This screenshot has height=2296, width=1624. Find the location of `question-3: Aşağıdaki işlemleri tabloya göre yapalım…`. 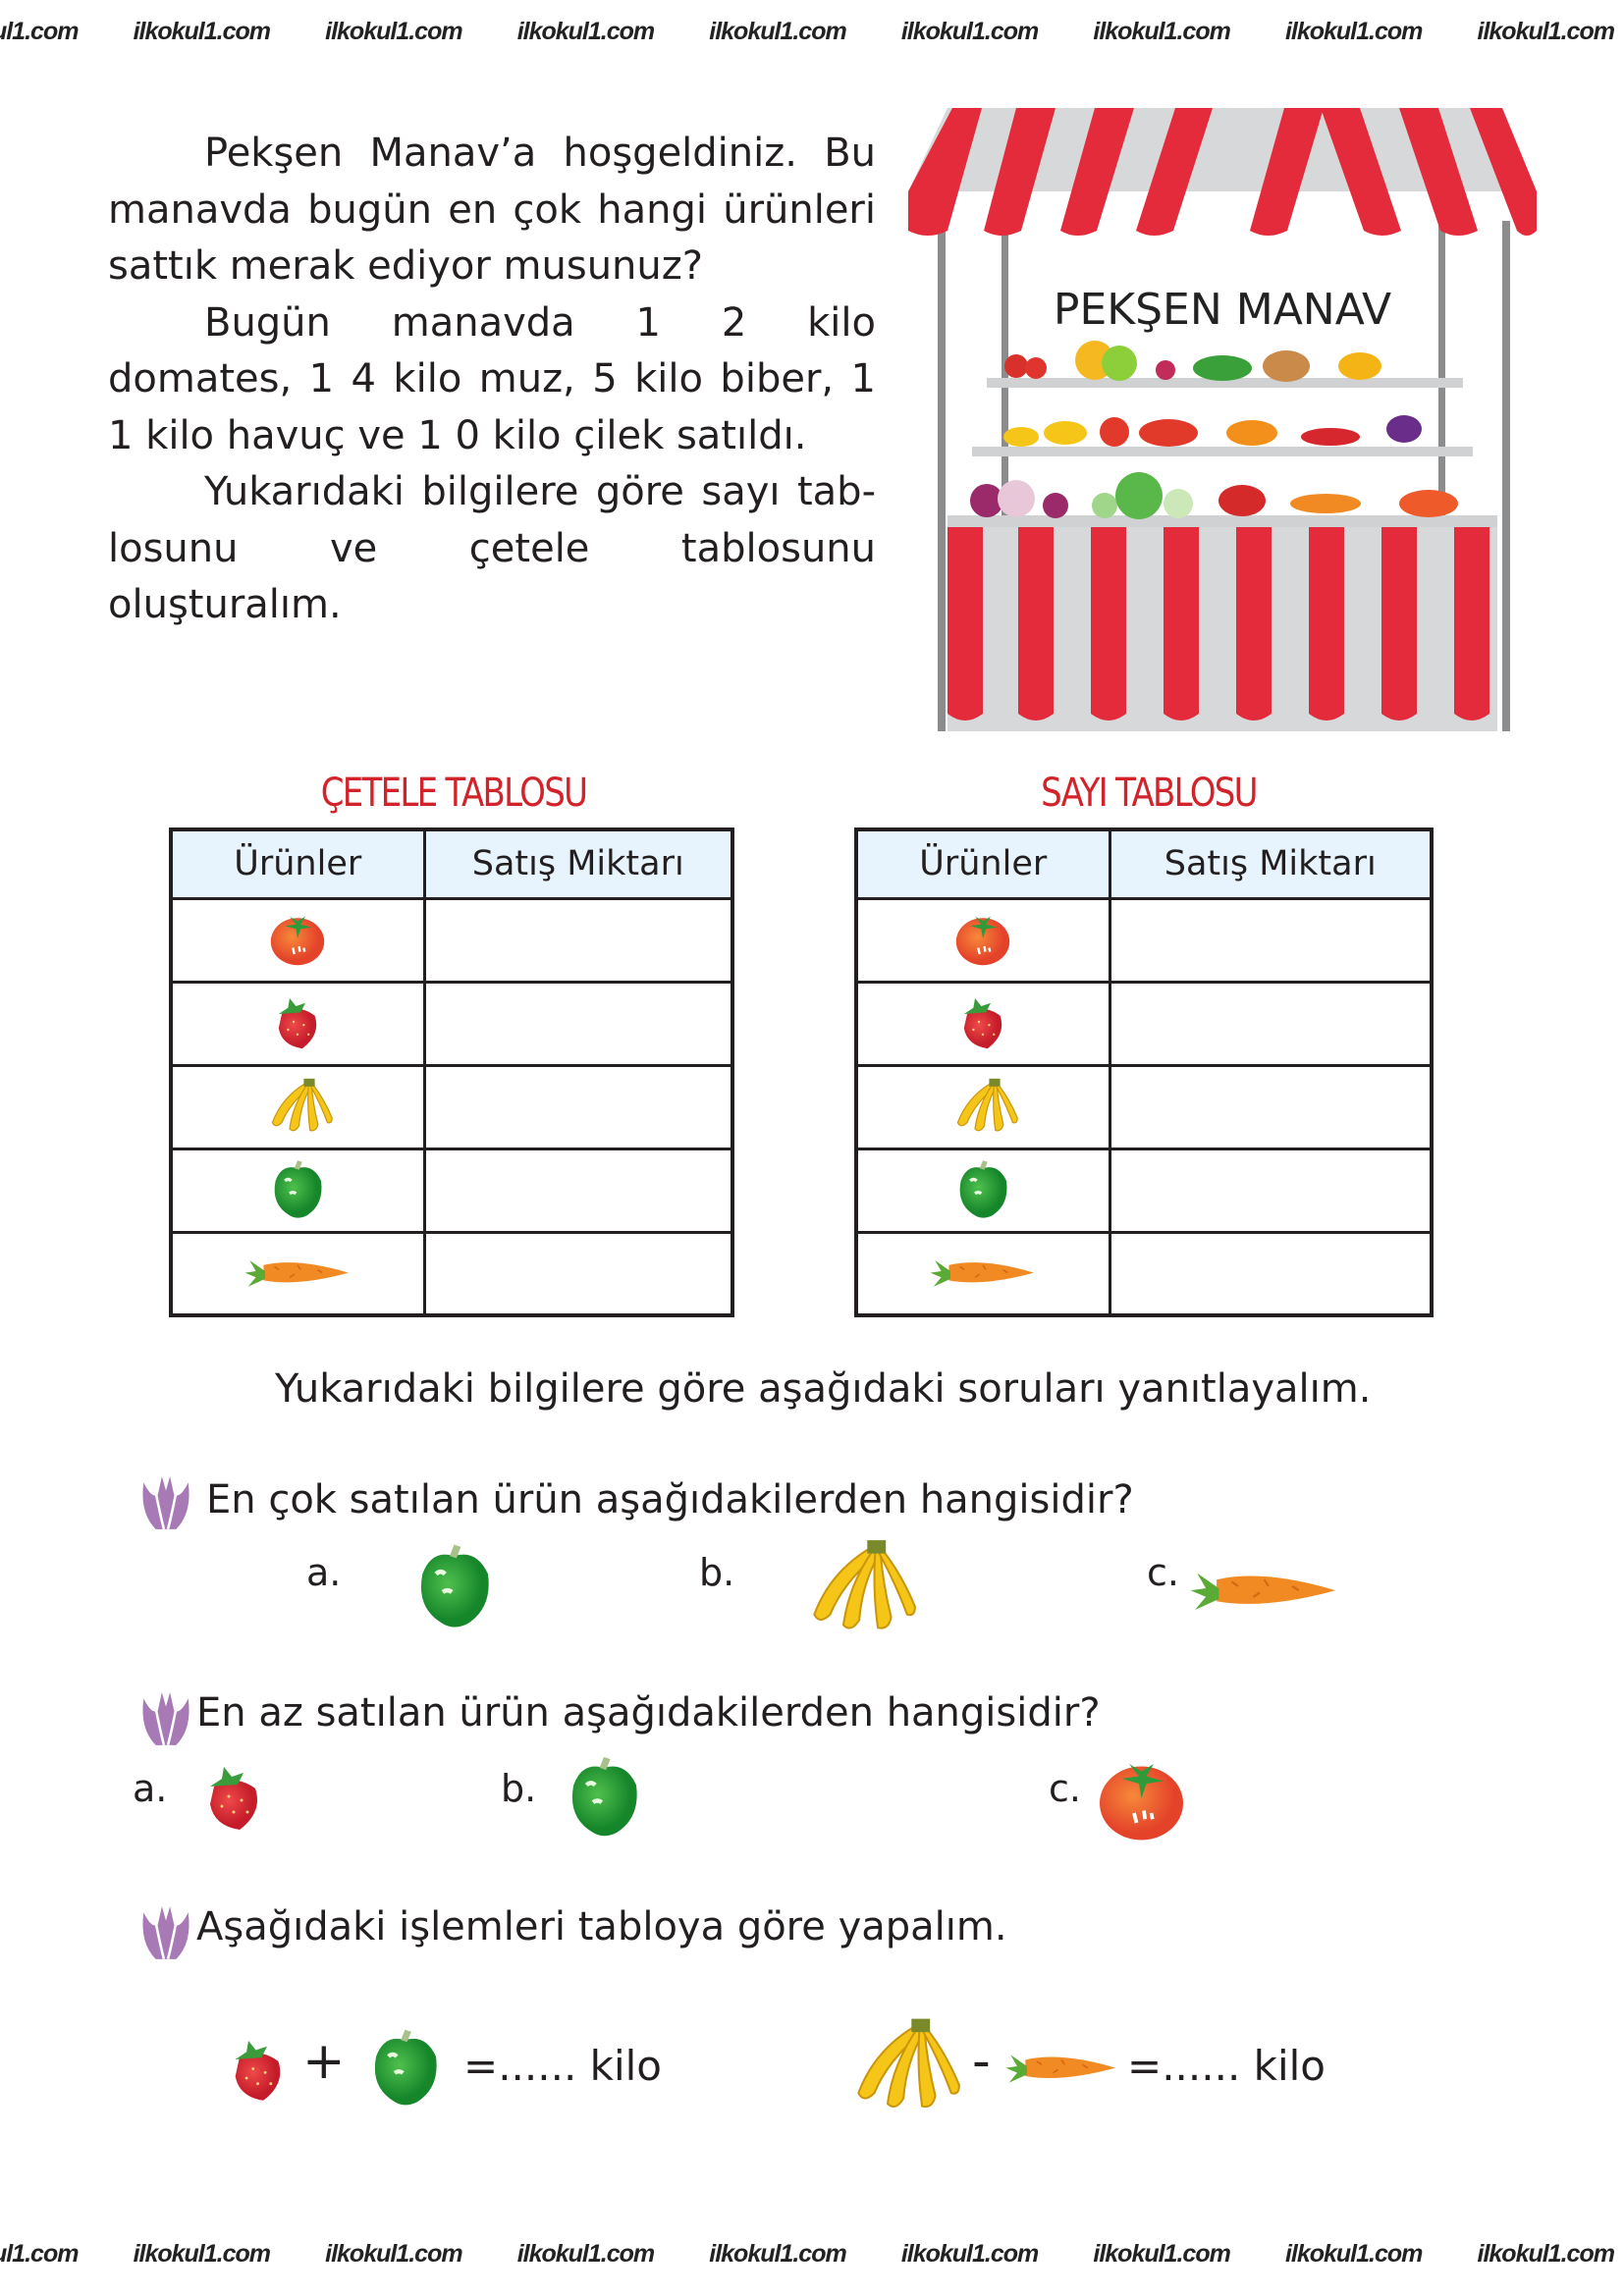

question-3: Aşağıdaki işlemleri tabloya göre yapalım… is located at coordinates (601, 1926).